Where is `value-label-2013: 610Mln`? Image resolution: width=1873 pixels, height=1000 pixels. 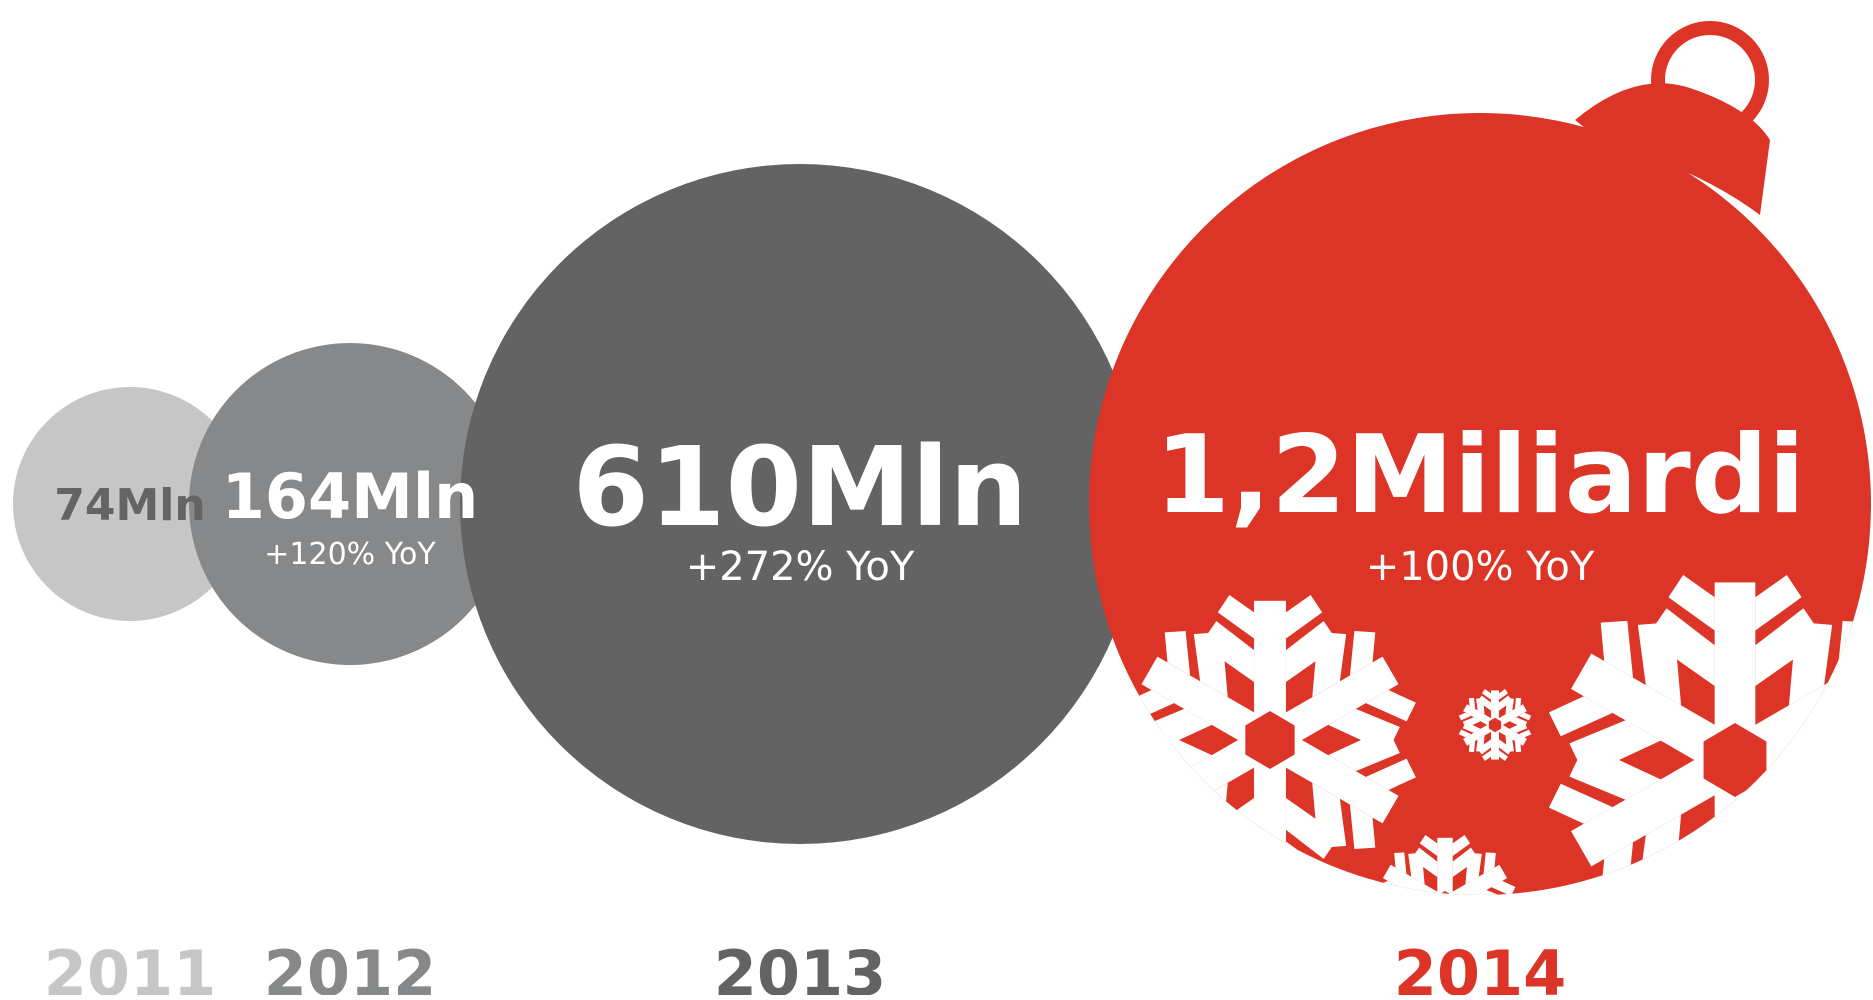
value-label-2013: 610Mln is located at coordinates (799, 487).